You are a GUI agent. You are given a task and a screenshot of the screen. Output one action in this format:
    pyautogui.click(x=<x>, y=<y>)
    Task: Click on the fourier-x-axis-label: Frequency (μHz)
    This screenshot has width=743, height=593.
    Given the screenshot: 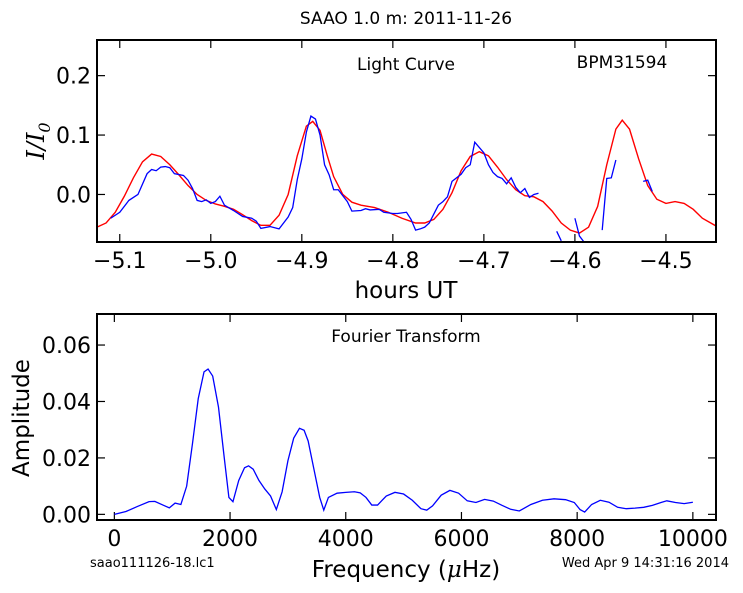 What is the action you would take?
    pyautogui.click(x=406, y=570)
    